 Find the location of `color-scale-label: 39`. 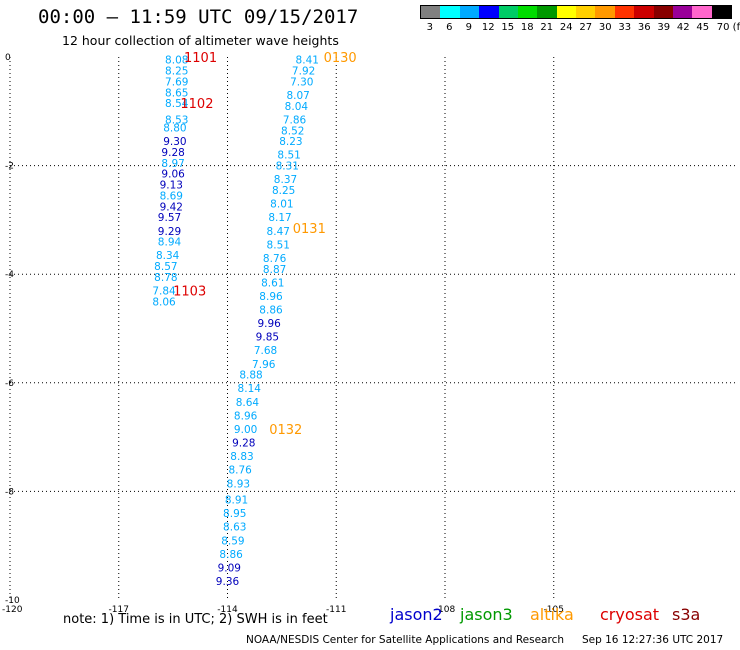

color-scale-label: 39 is located at coordinates (664, 27).